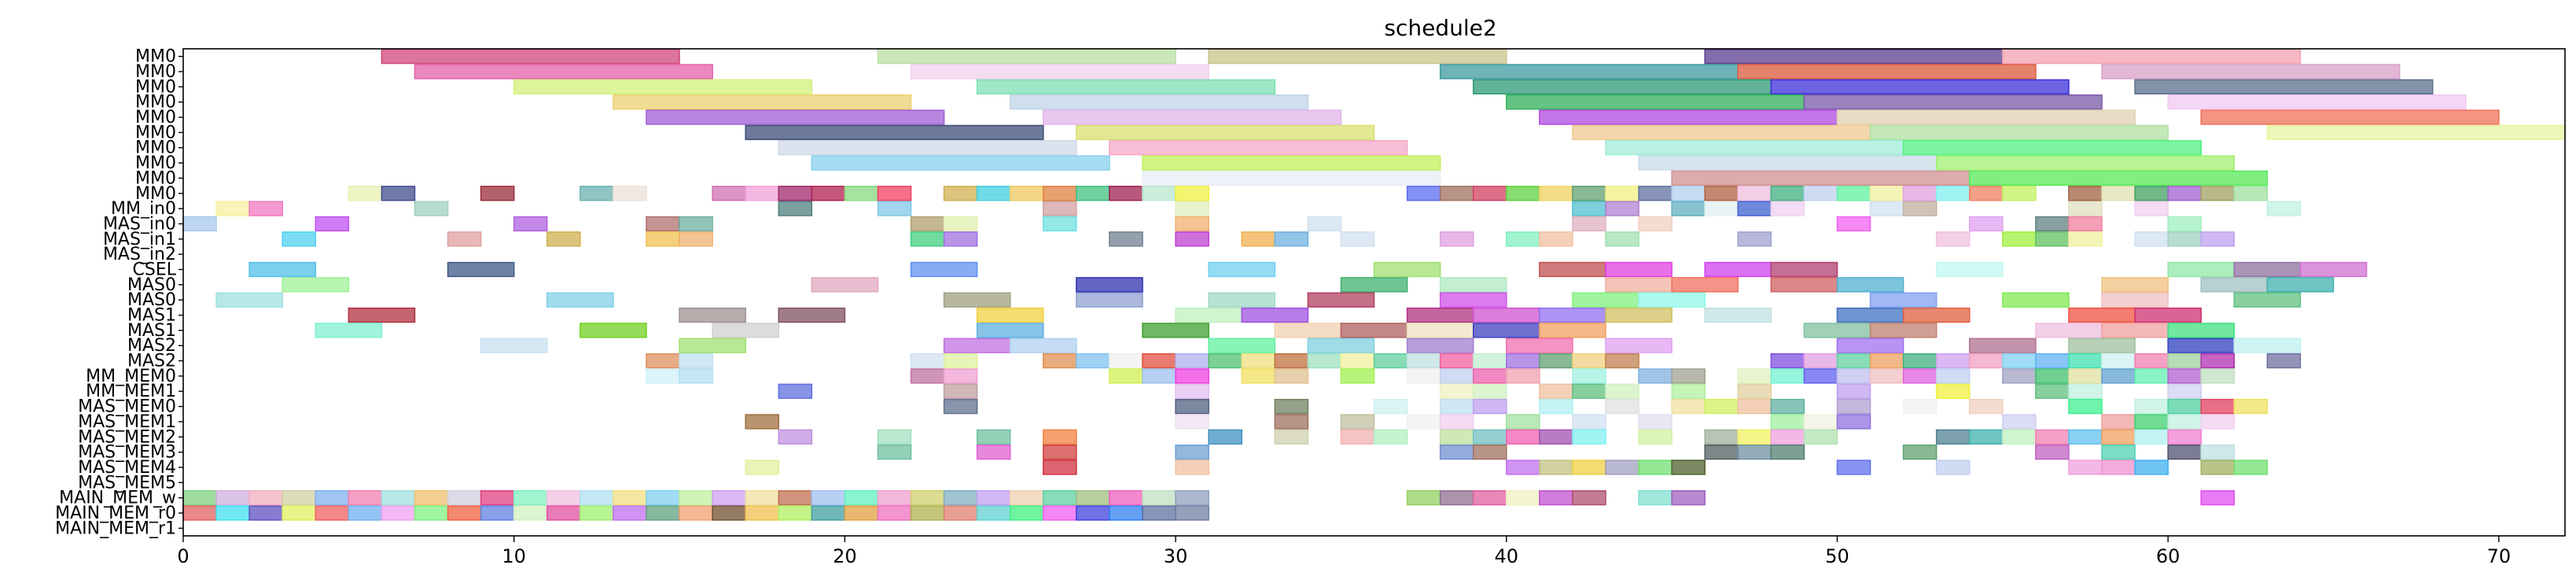 The height and width of the screenshot is (587, 2576). I want to click on y-tick-label: MM0, so click(155, 132).